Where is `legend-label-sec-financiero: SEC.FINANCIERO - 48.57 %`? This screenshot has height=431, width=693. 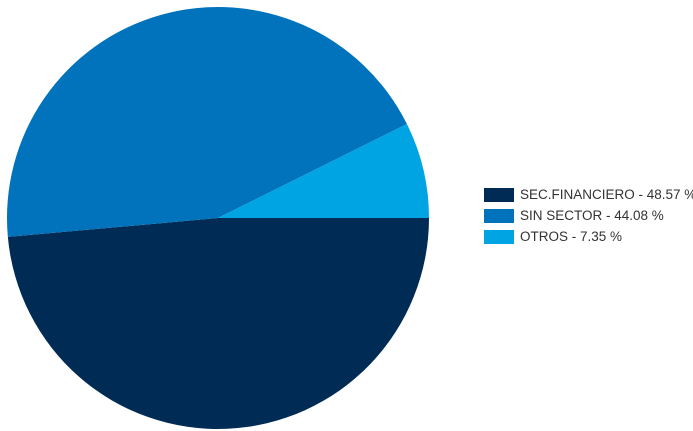
legend-label-sec-financiero: SEC.FINANCIERO - 48.57 % is located at coordinates (606, 194).